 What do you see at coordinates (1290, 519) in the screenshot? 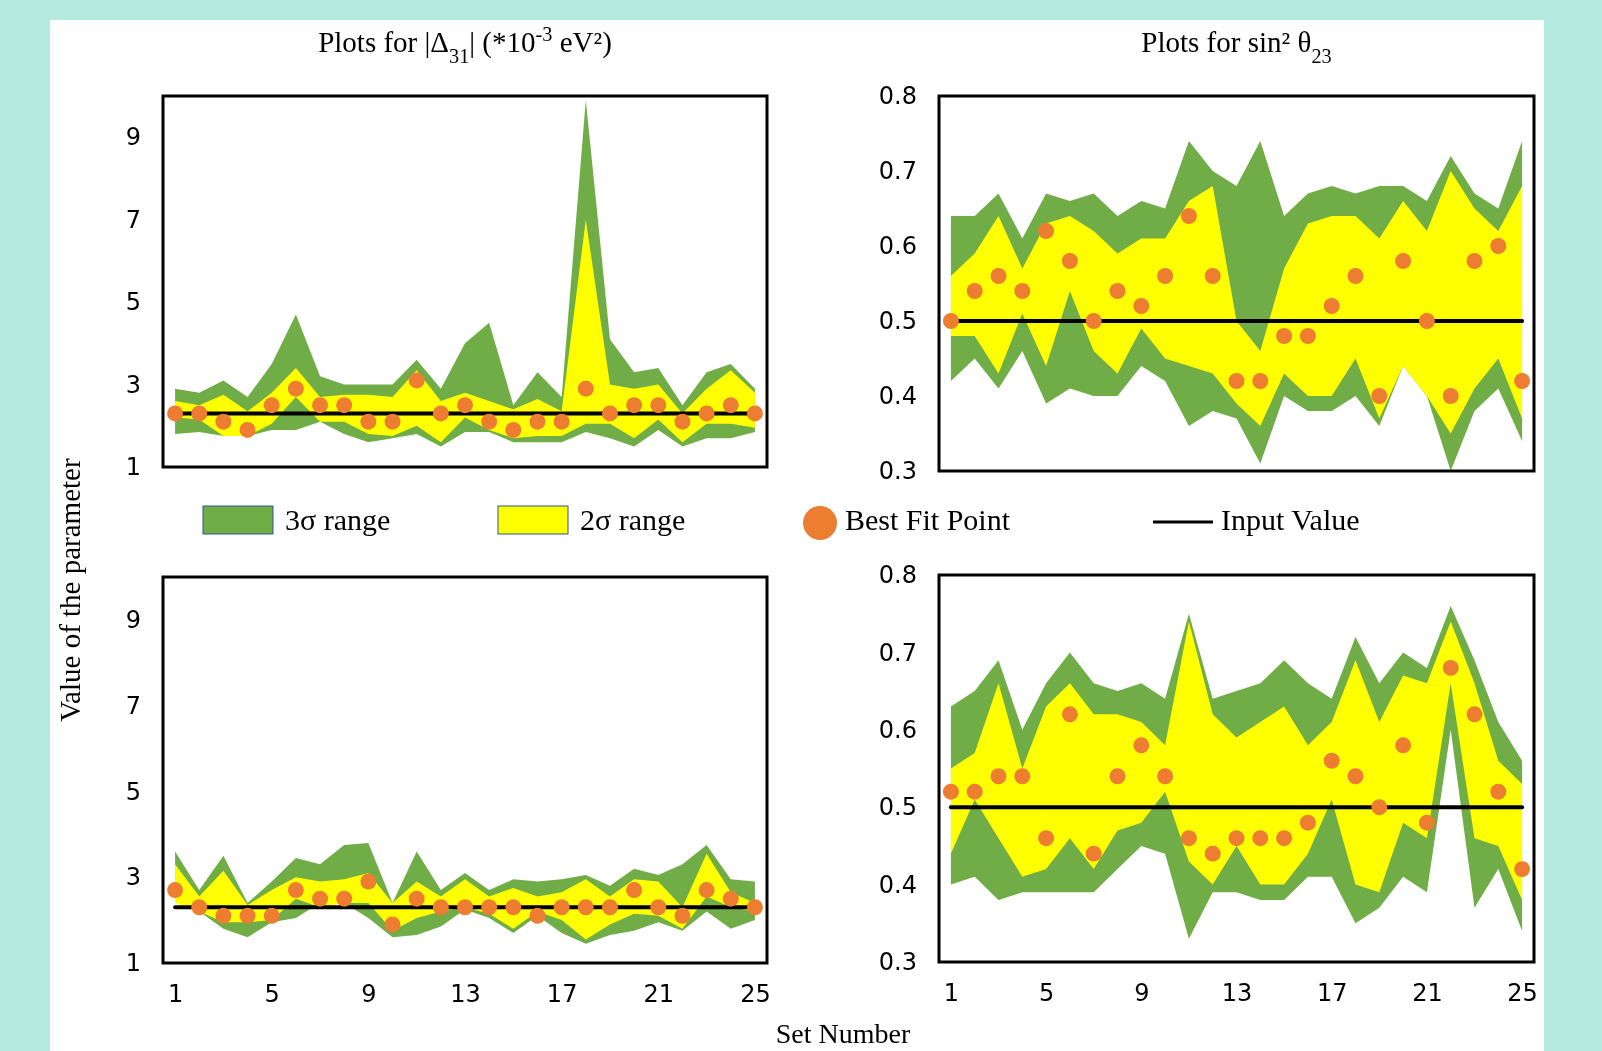
I see `legend-label: Input Value` at bounding box center [1290, 519].